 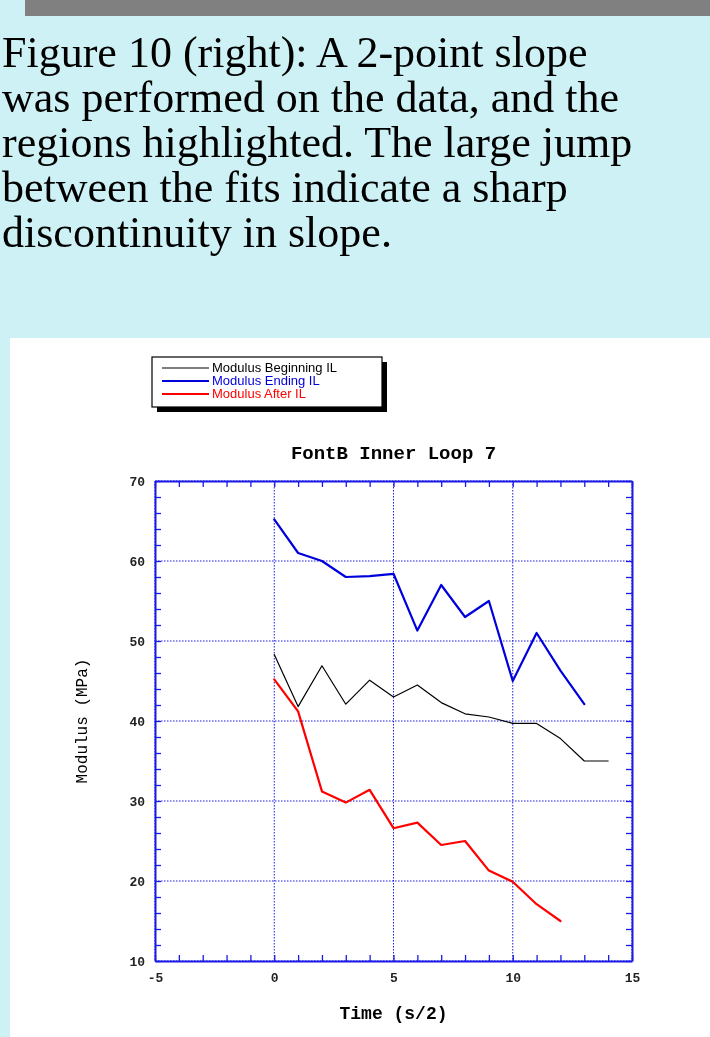 What do you see at coordinates (83, 721) in the screenshot?
I see `y-axis-title: Modulus (MPa)` at bounding box center [83, 721].